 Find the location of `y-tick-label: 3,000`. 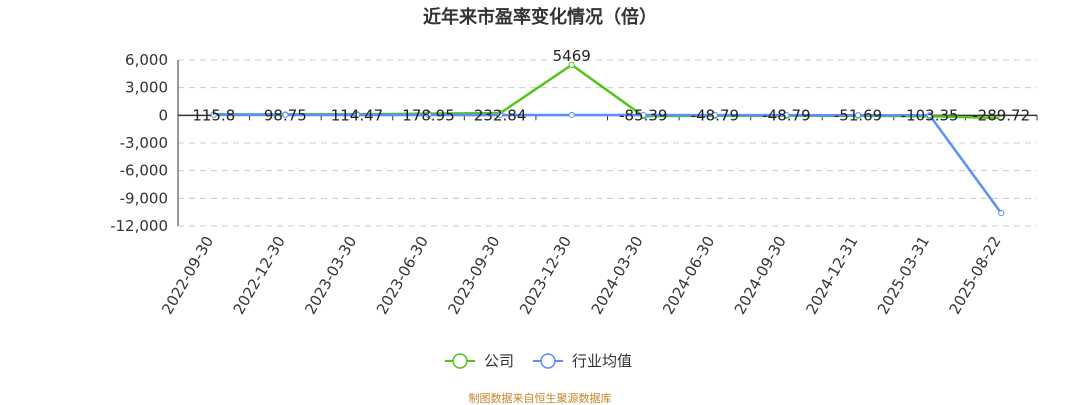

y-tick-label: 3,000 is located at coordinates (146, 88).